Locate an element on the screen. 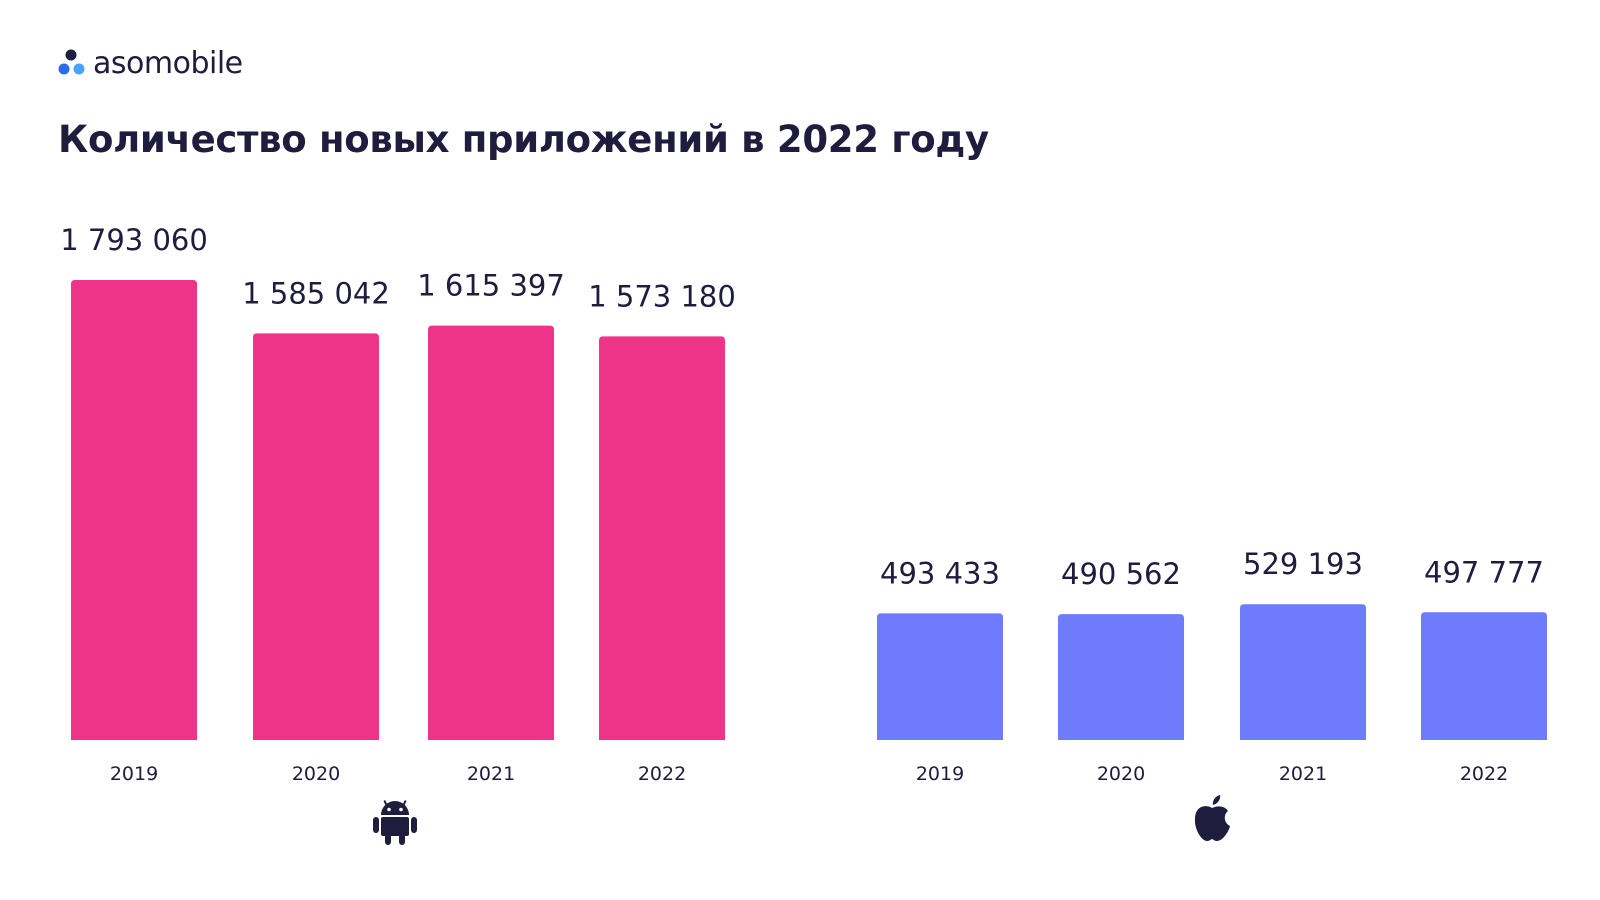 The width and height of the screenshot is (1600, 900). ios-tick-label-2019: 2019 is located at coordinates (940, 774).